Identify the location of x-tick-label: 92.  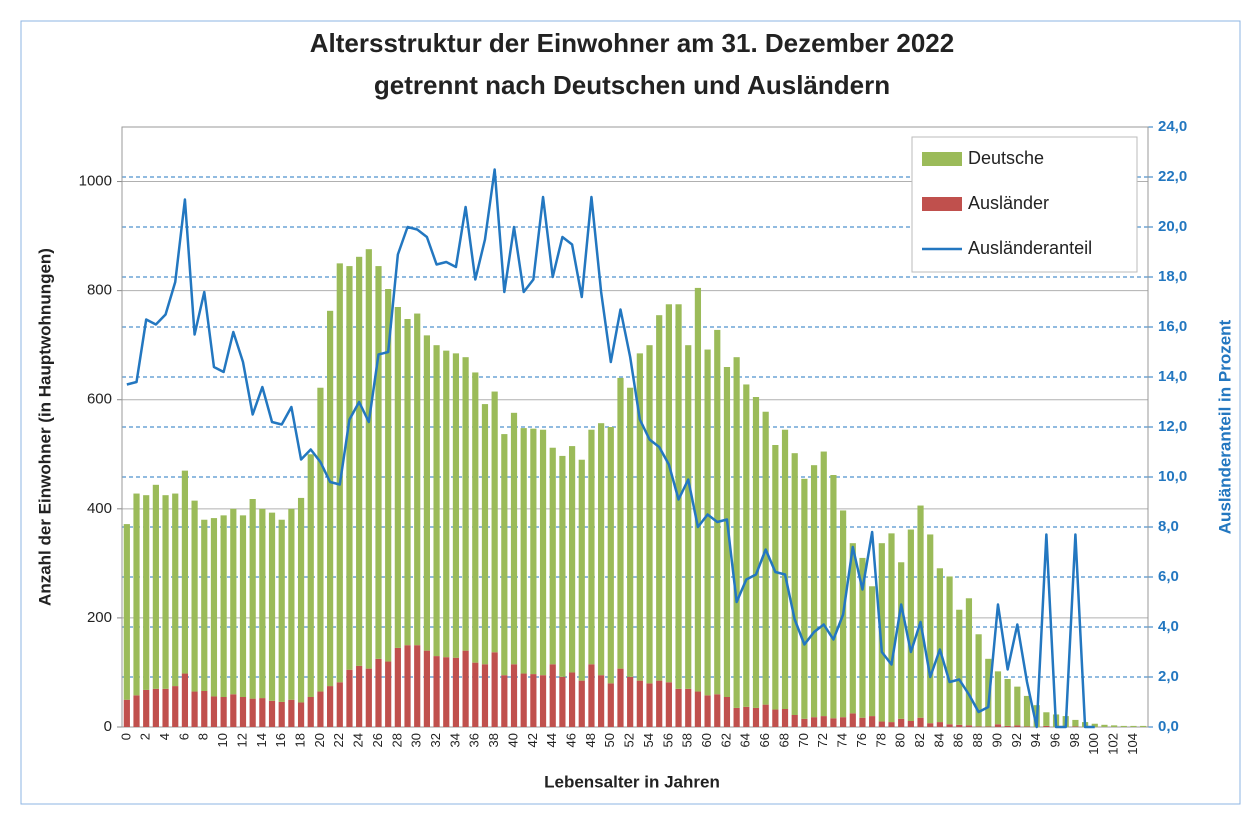
(1016, 740).